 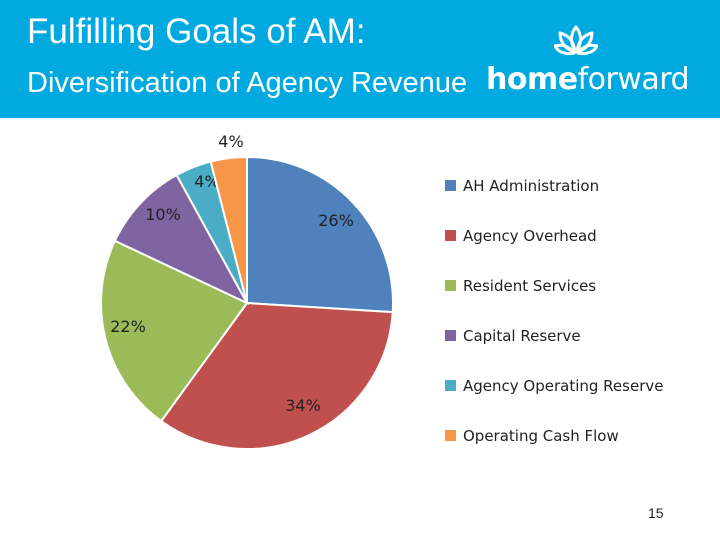 What do you see at coordinates (303, 405) in the screenshot?
I see `data-label: 34%` at bounding box center [303, 405].